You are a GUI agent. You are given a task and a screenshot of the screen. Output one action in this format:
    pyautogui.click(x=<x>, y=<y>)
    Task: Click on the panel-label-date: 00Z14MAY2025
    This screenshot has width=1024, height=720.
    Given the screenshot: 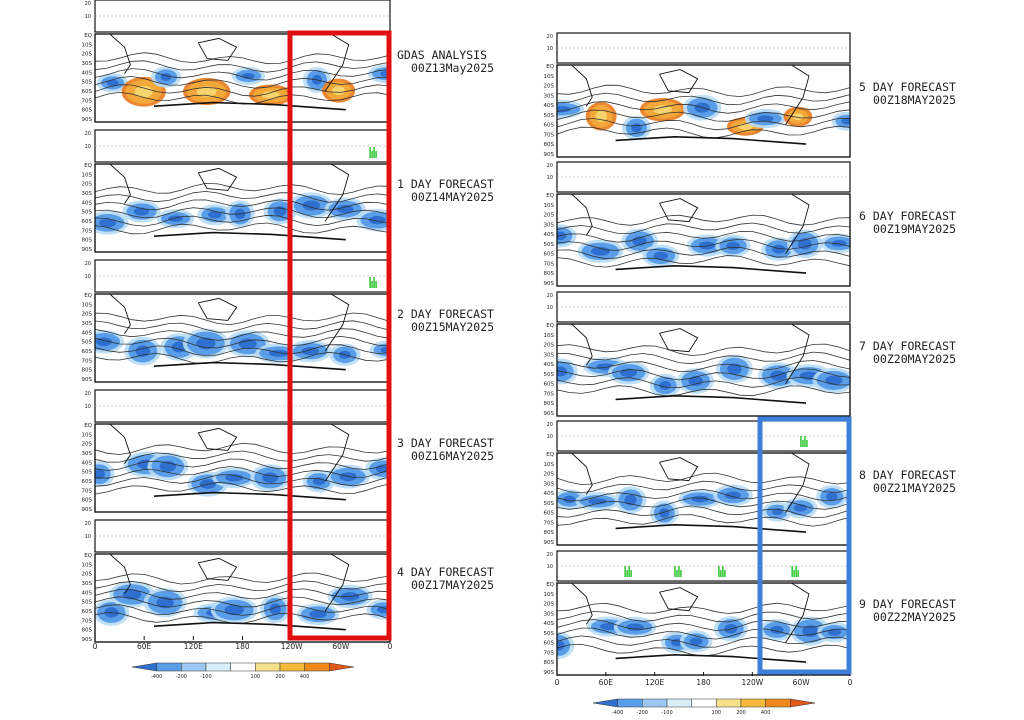 What is the action you would take?
    pyautogui.click(x=453, y=197)
    